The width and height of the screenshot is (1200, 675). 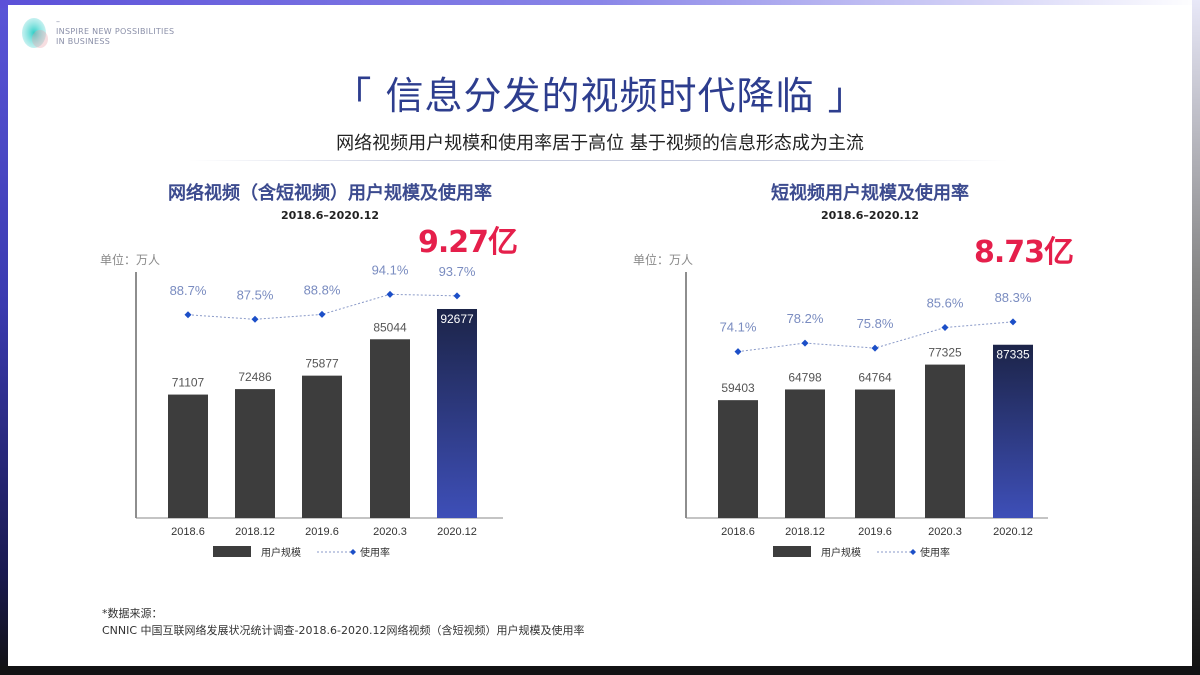 What do you see at coordinates (1013, 355) in the screenshot?
I see `bar-value-label: 87335` at bounding box center [1013, 355].